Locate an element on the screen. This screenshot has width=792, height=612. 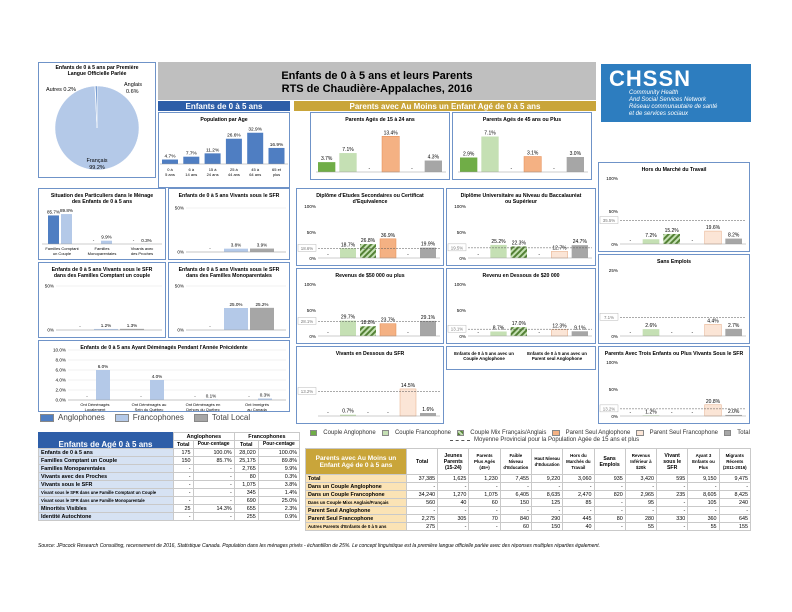
legend-left: Anglophones Francophones Total Local is located at coordinates (145, 417).